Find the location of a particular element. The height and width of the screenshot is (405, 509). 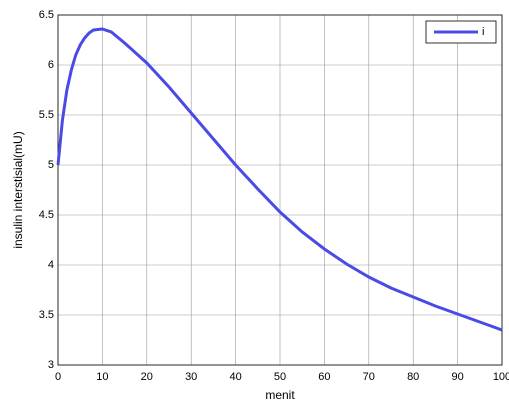

x-tick-label: 60 is located at coordinates (324, 377).